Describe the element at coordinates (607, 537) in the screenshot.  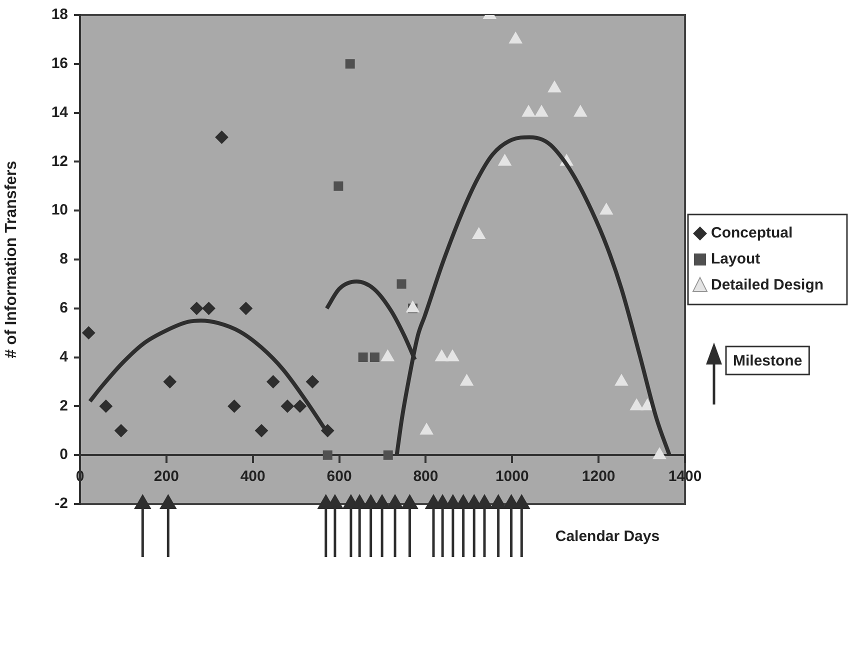
I see `x-axis-title: Calendar Days` at that location.